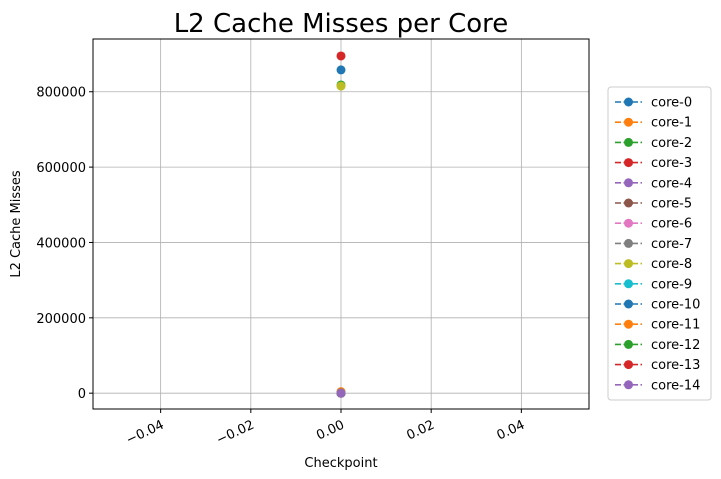 The height and width of the screenshot is (479, 721). I want to click on y-axis-label: L2 Cache Misses, so click(16, 224).